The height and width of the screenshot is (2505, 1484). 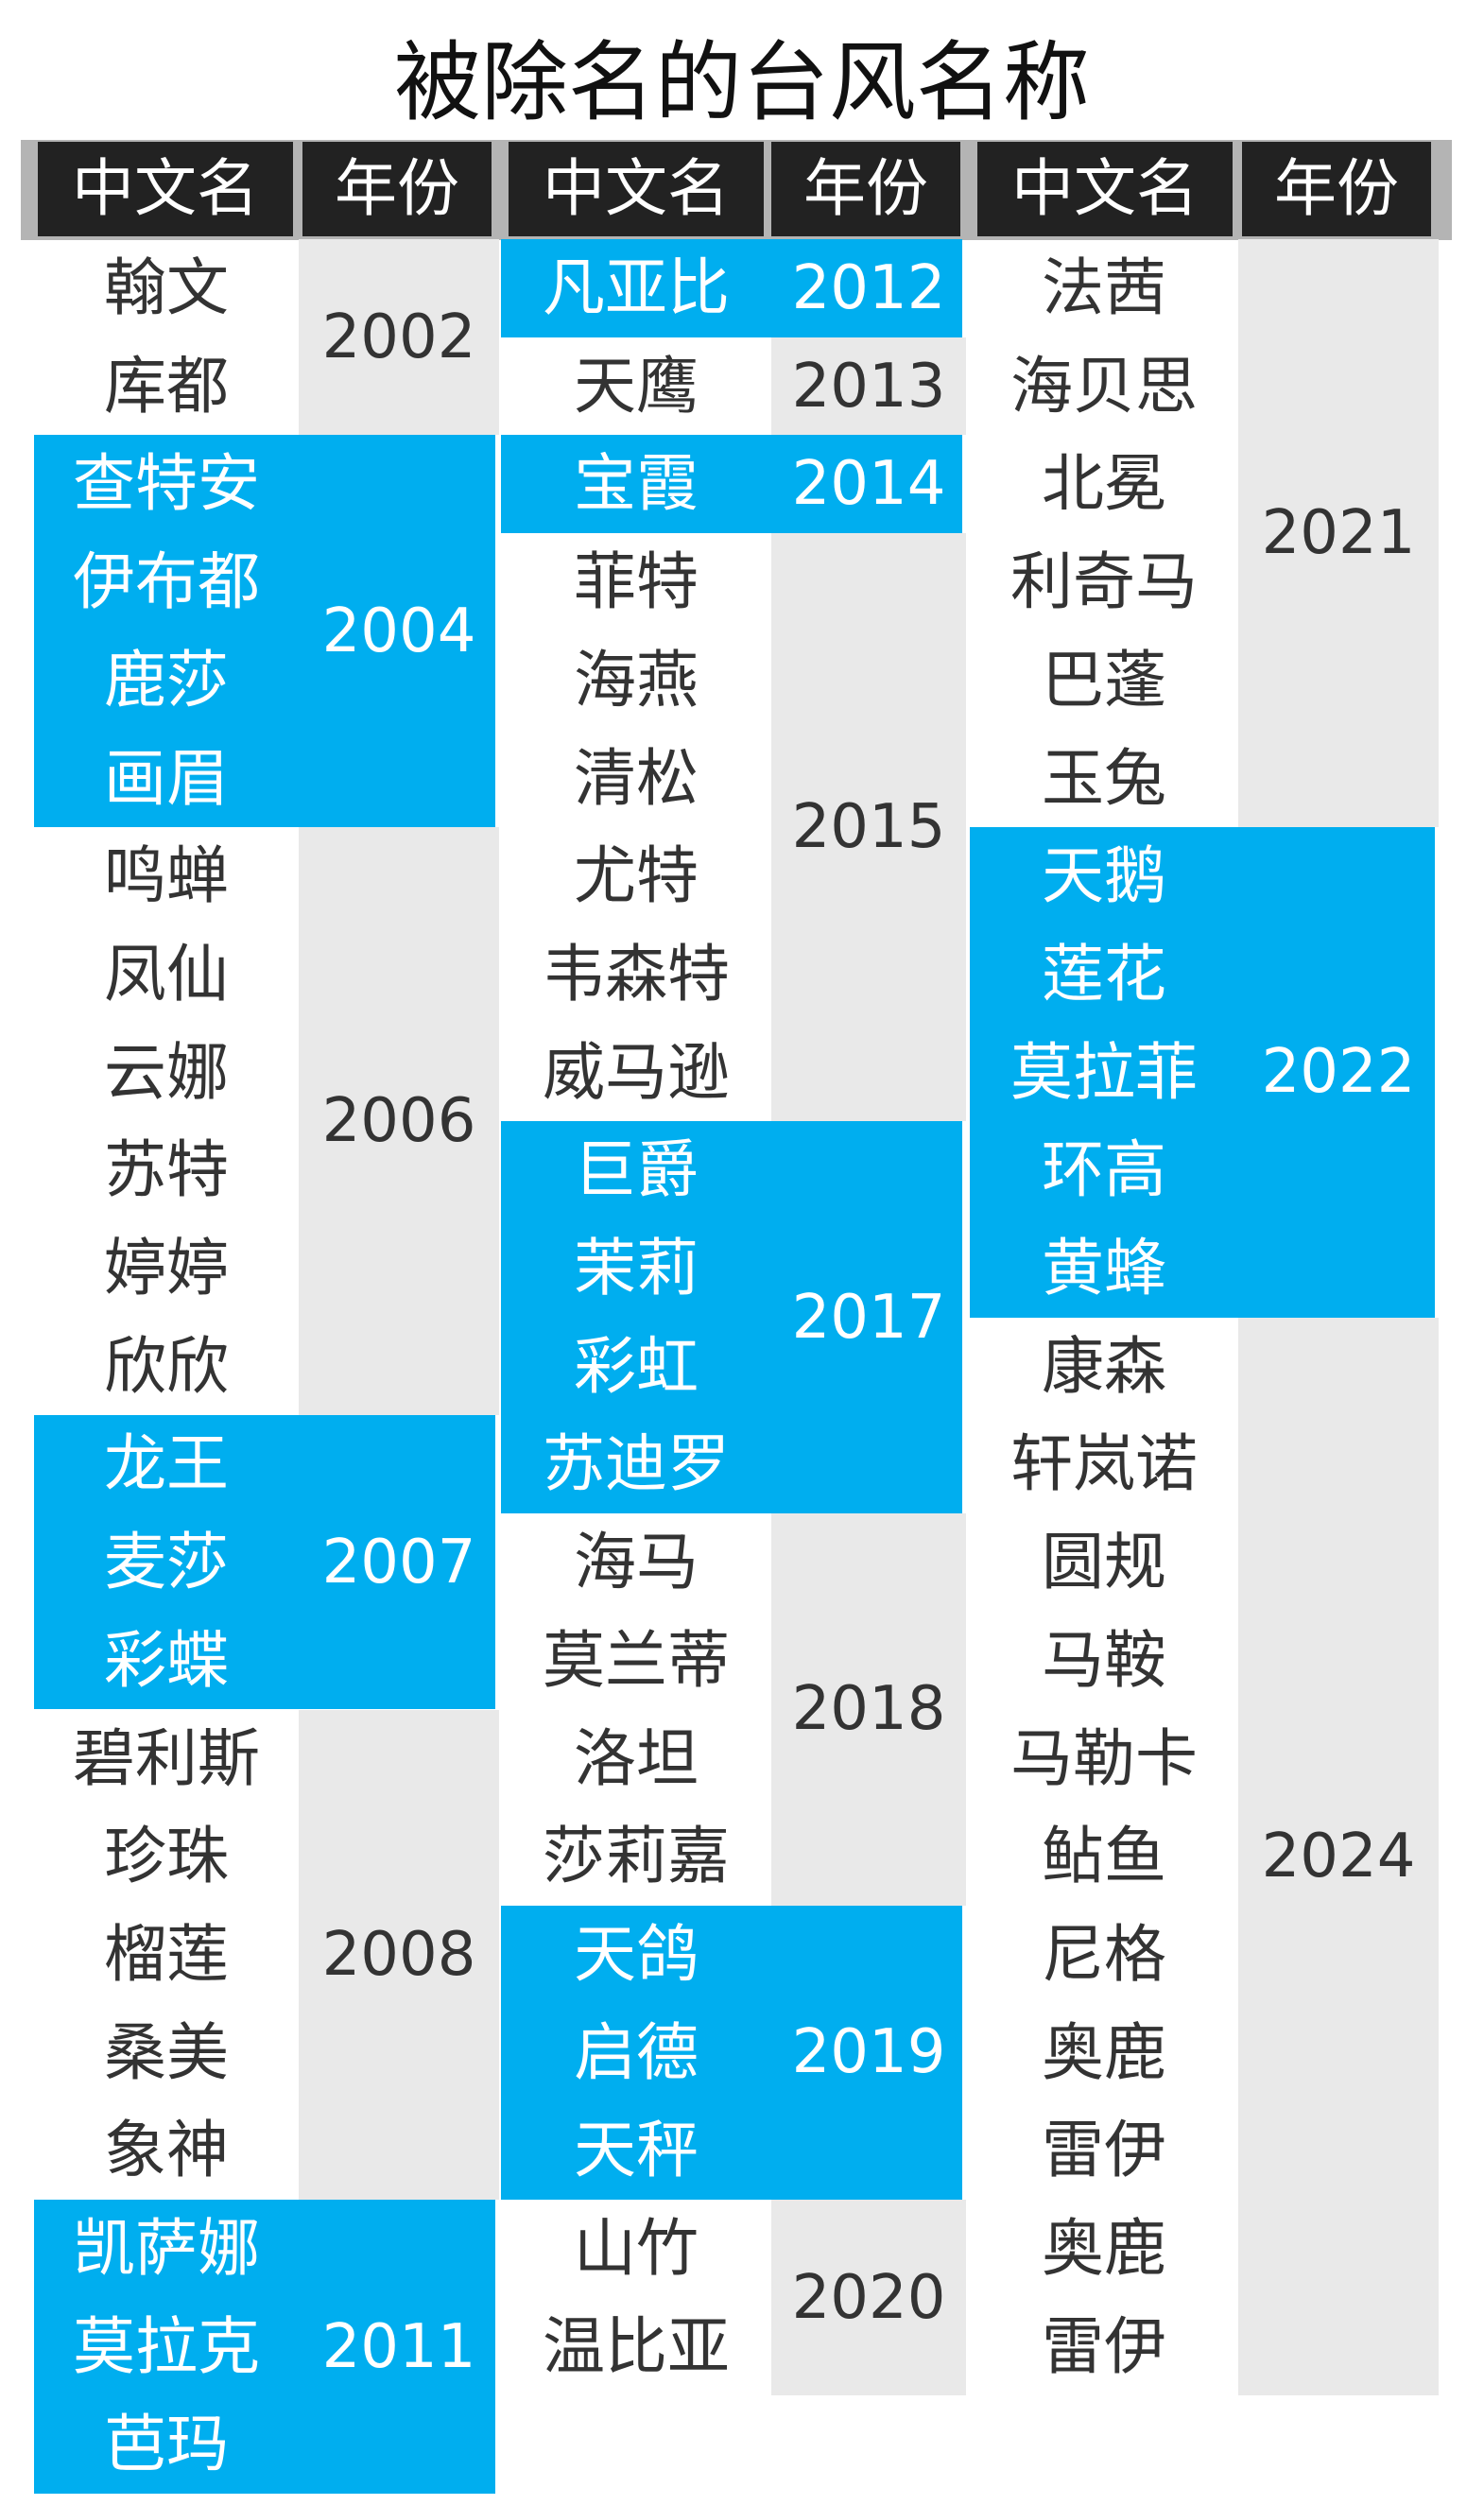 I want to click on year-label: 2018, so click(x=868, y=1709).